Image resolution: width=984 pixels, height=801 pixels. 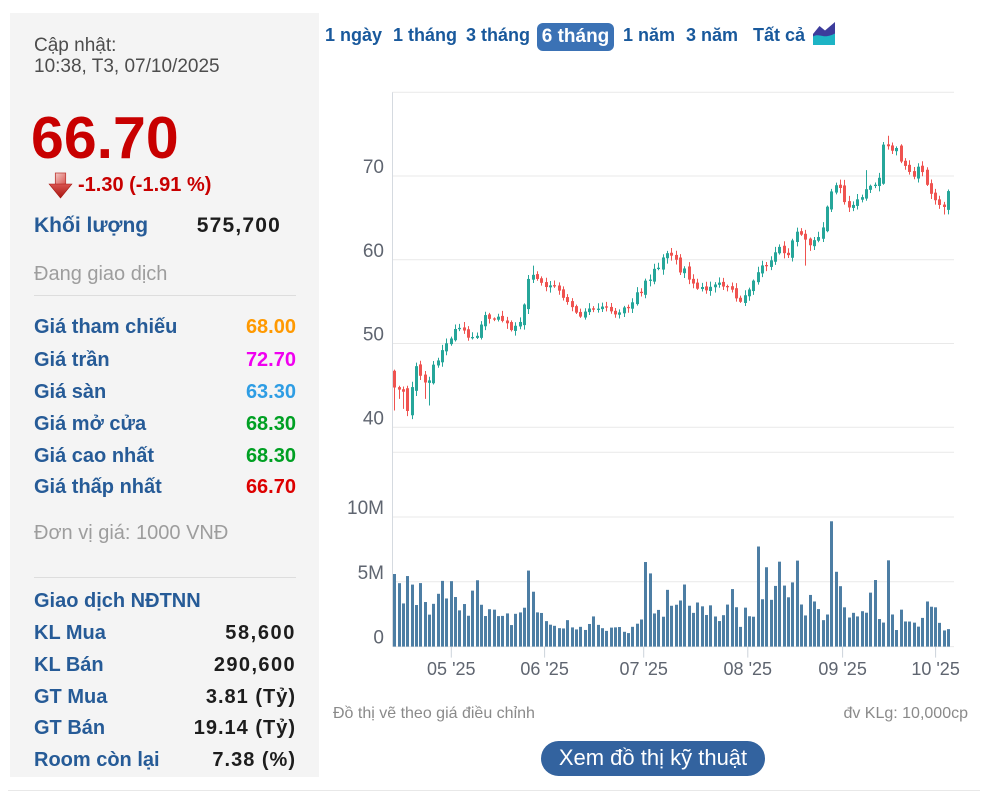 What do you see at coordinates (373, 251) in the screenshot?
I see `svg-text: 60` at bounding box center [373, 251].